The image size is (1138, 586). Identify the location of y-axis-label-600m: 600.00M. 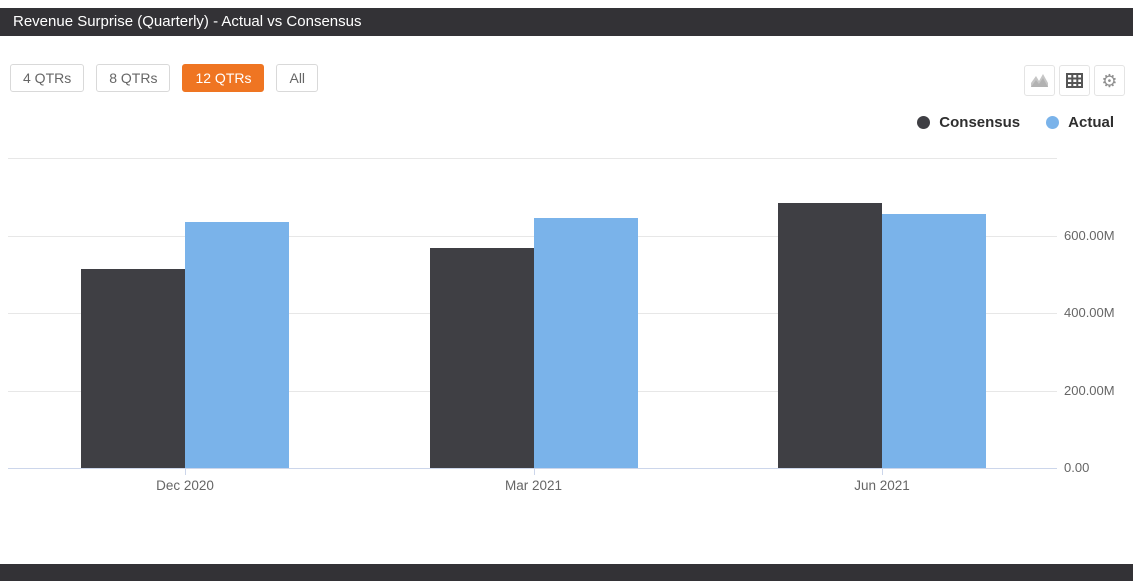
(1089, 235).